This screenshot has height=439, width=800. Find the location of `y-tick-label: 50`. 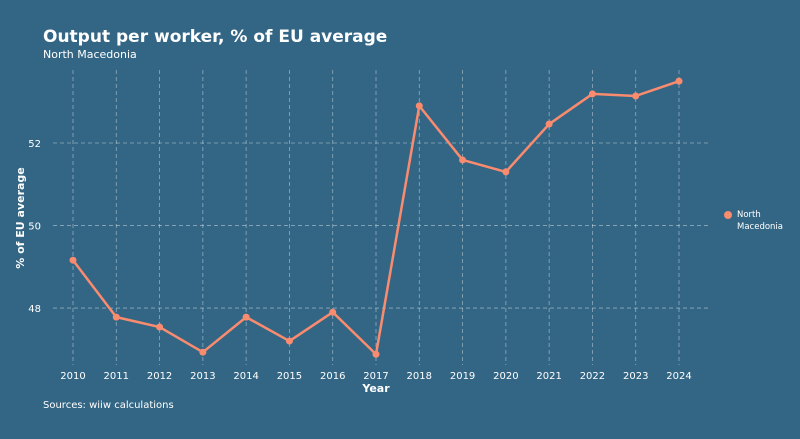

y-tick-label: 50 is located at coordinates (34, 227).